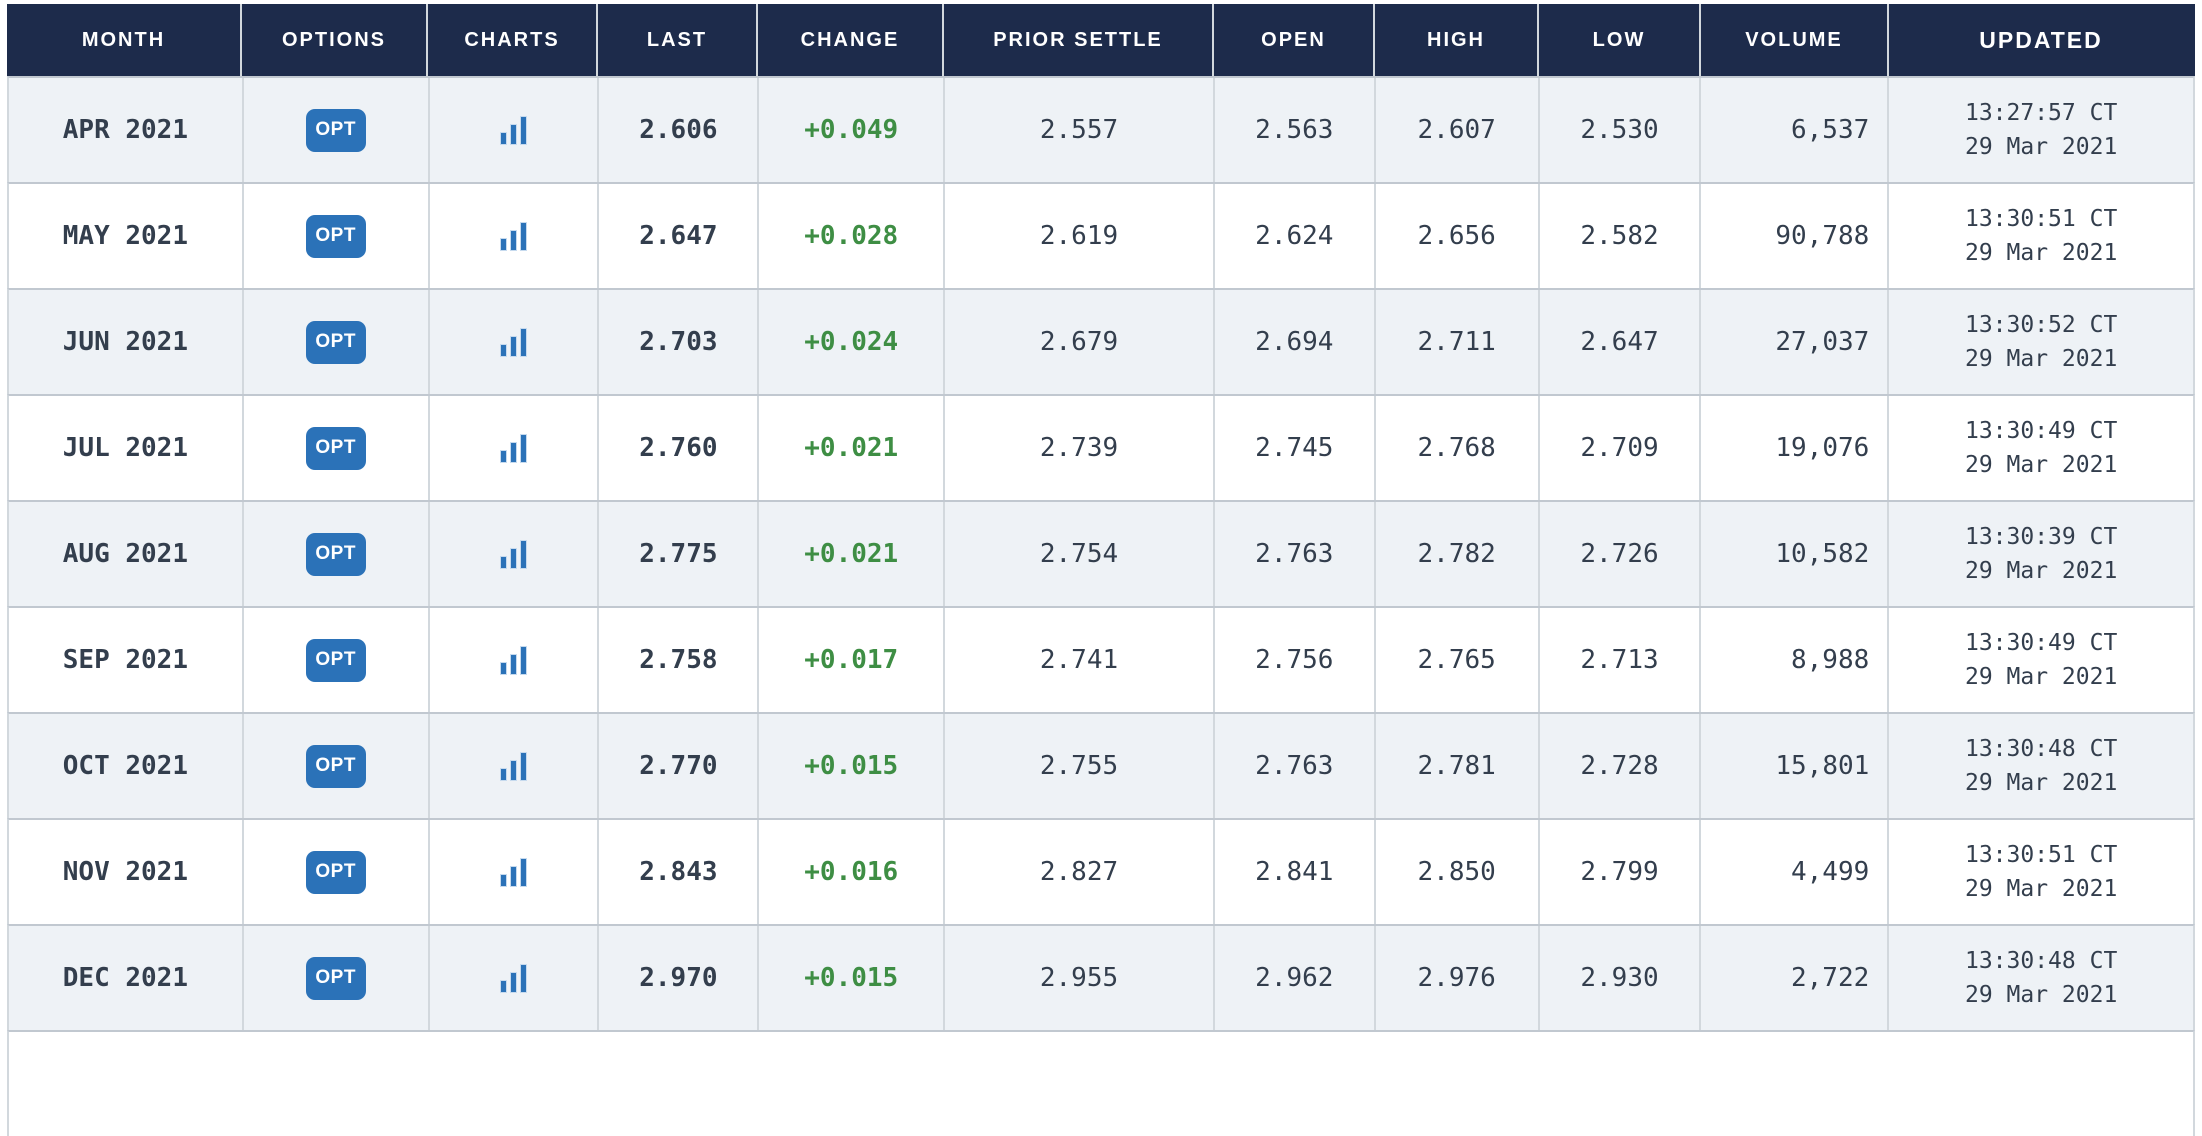 This screenshot has height=1136, width=2202. Describe the element at coordinates (851, 40) in the screenshot. I see `column-header-change: CHANGE` at that location.